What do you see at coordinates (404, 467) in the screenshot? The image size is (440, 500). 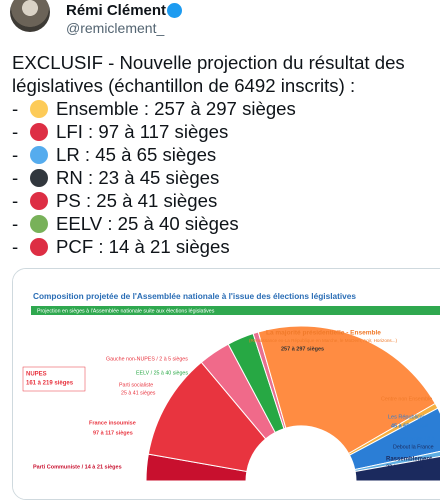 I see `label: 23 à 45 sièges` at bounding box center [404, 467].